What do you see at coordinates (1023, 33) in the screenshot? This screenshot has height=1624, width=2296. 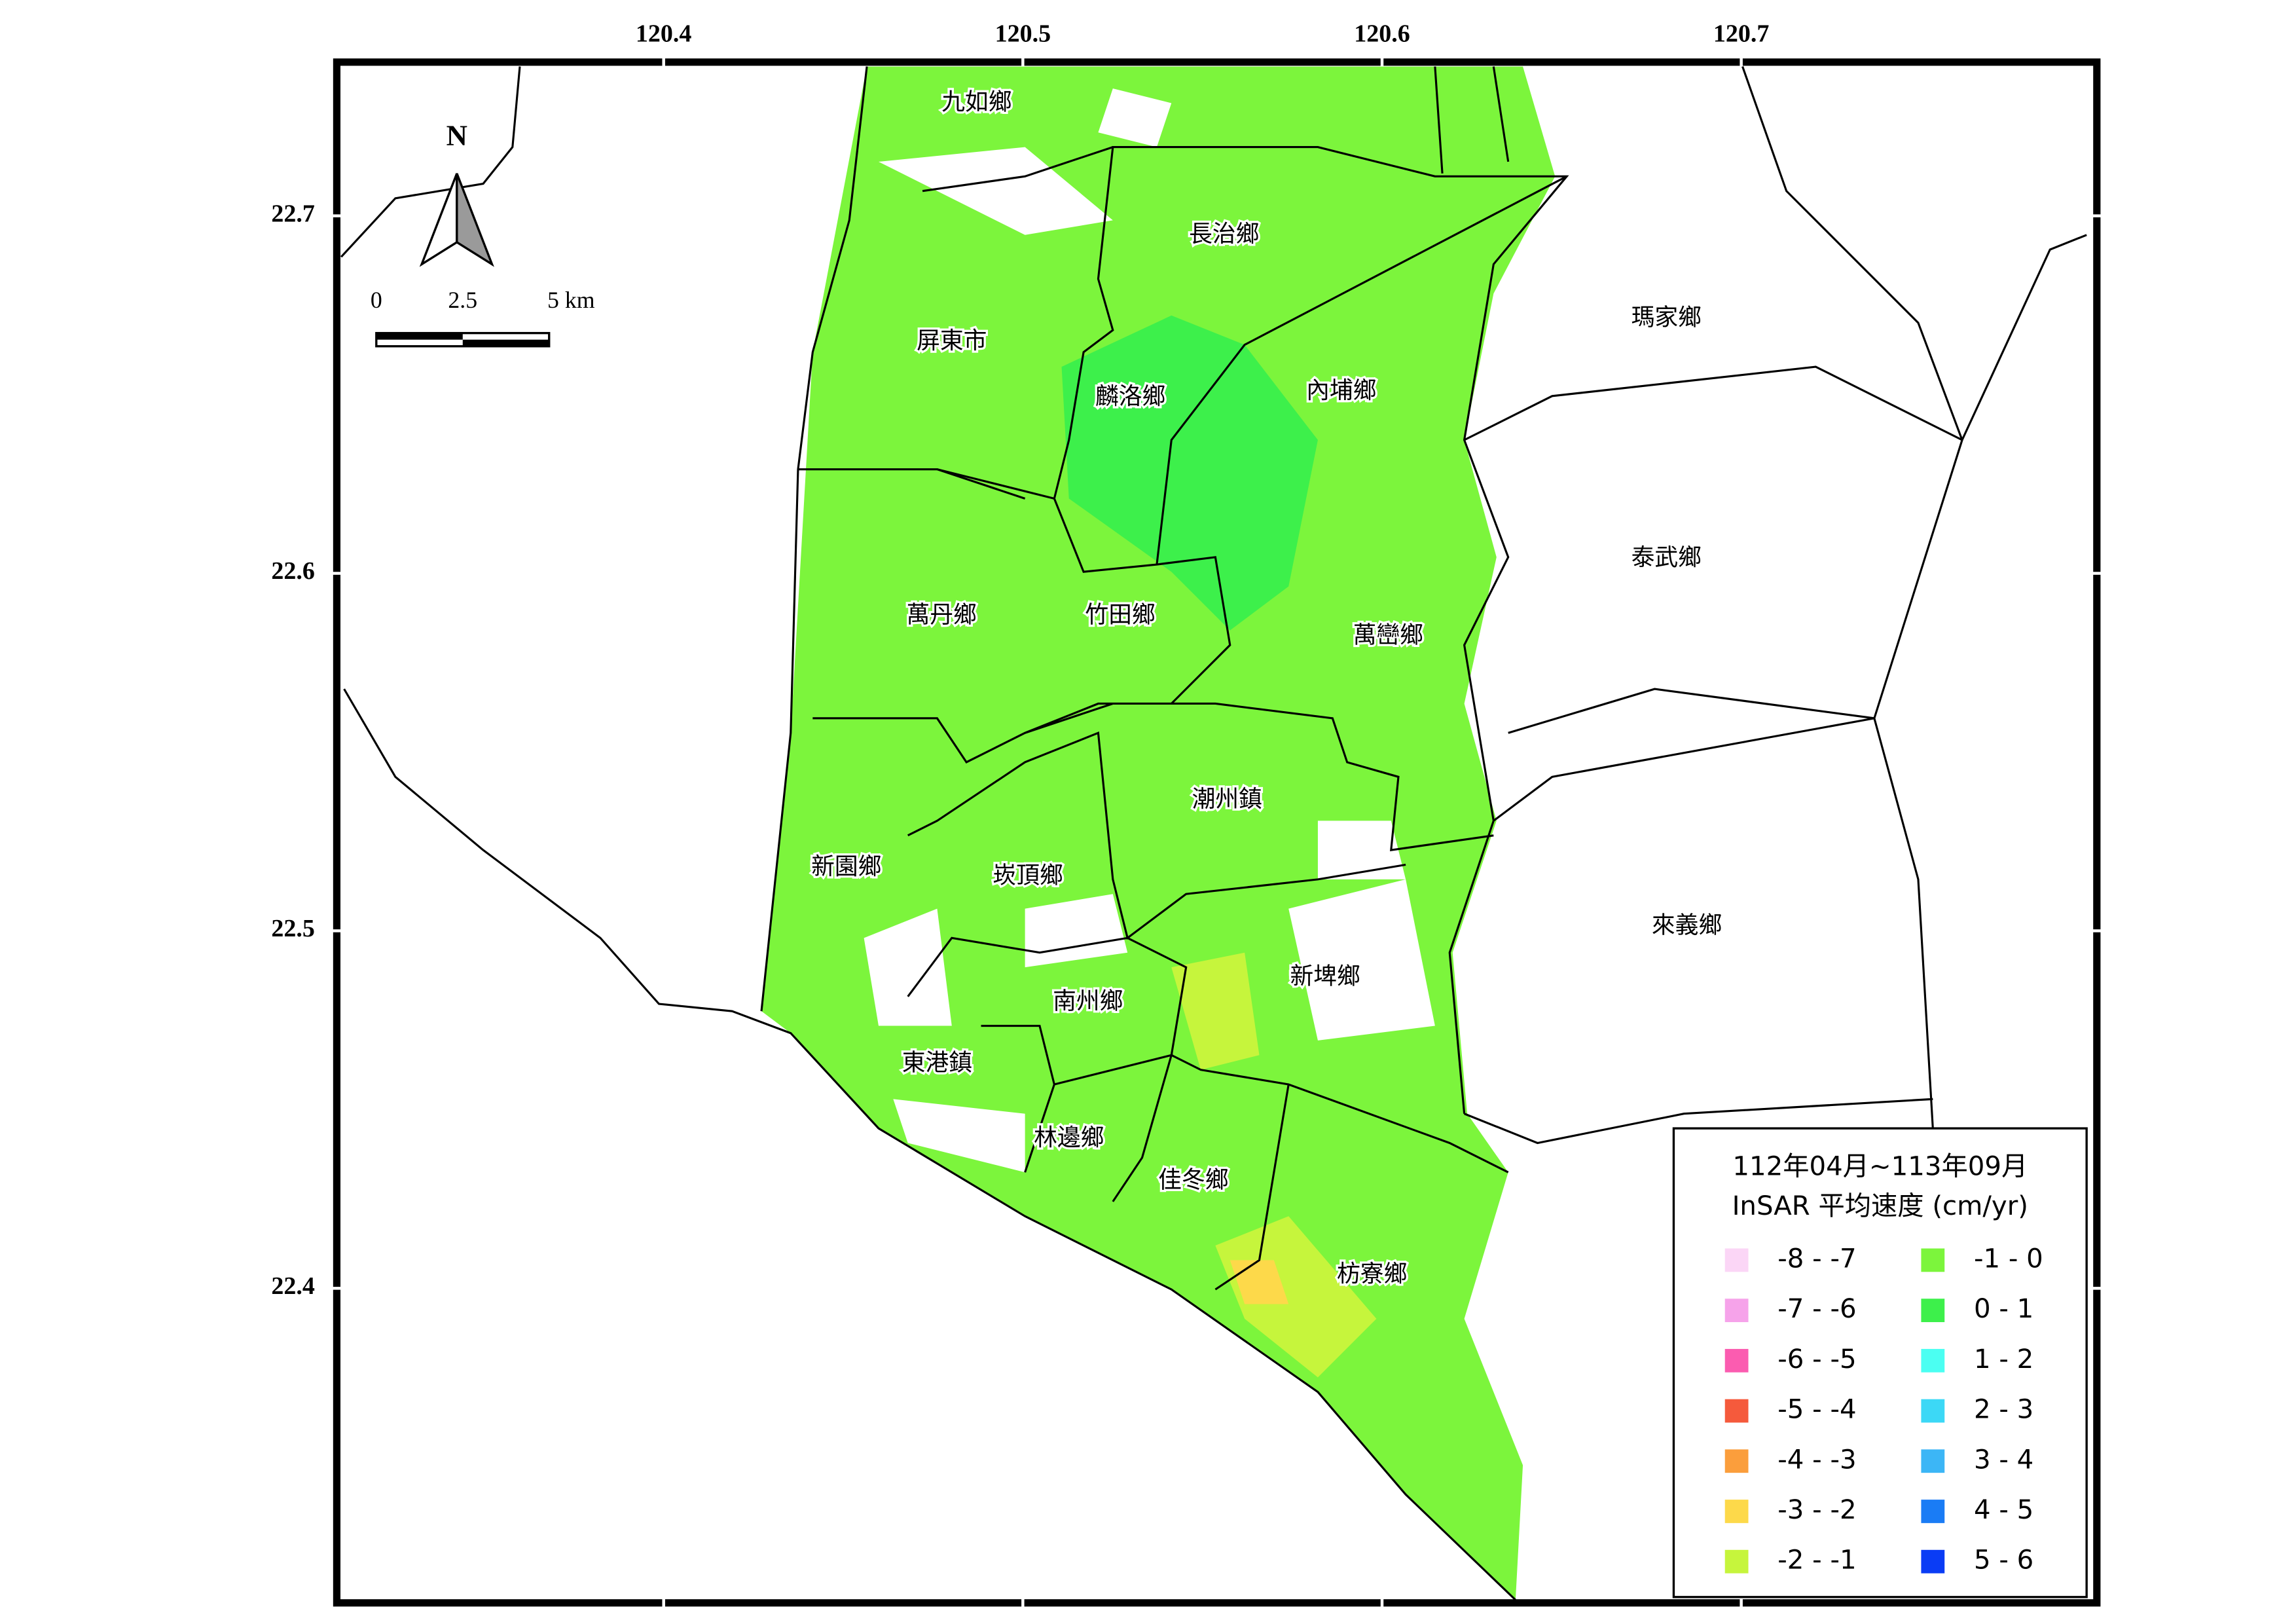 I see `x-tick-label: 120.5` at bounding box center [1023, 33].